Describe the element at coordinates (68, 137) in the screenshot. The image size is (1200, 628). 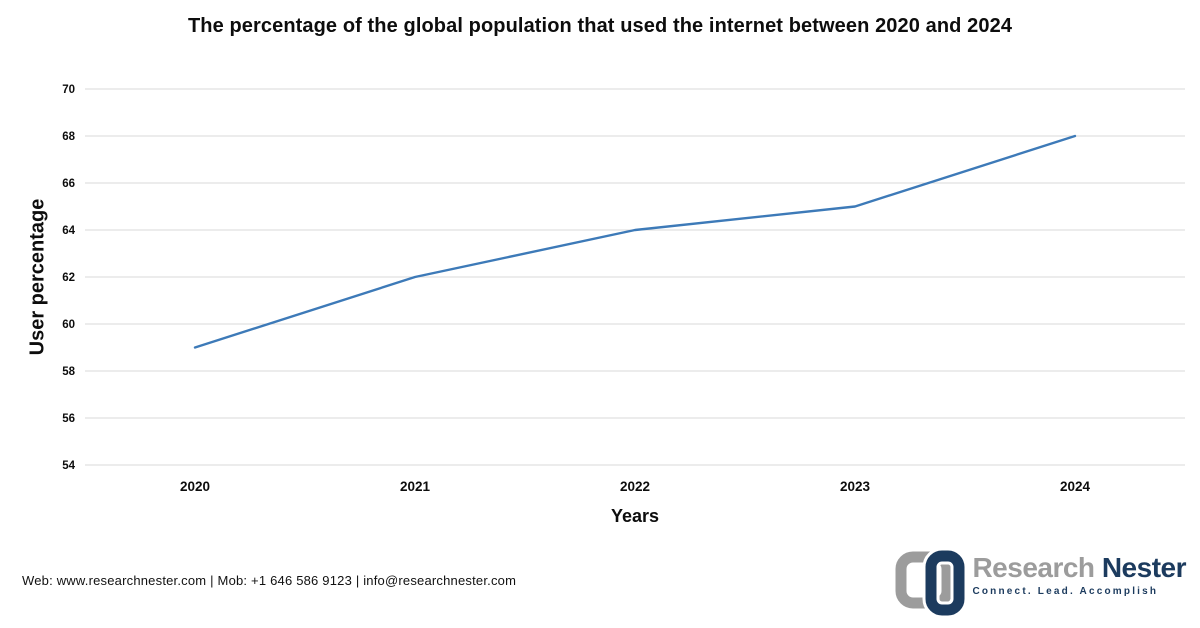
I see `y-tick-label-68: 68` at that location.